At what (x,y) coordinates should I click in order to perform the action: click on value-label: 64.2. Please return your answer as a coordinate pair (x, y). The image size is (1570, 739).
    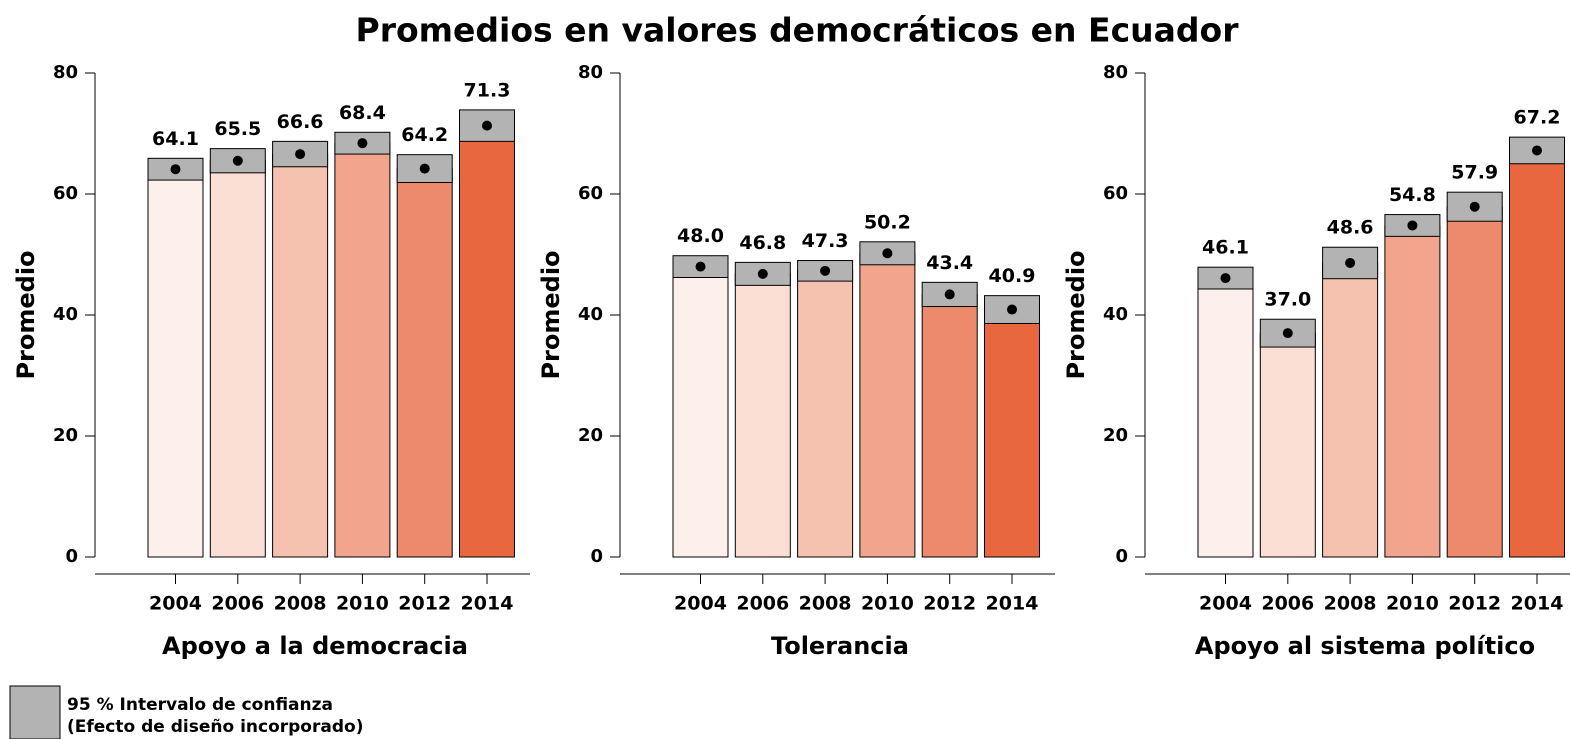
    Looking at the image, I should click on (424, 135).